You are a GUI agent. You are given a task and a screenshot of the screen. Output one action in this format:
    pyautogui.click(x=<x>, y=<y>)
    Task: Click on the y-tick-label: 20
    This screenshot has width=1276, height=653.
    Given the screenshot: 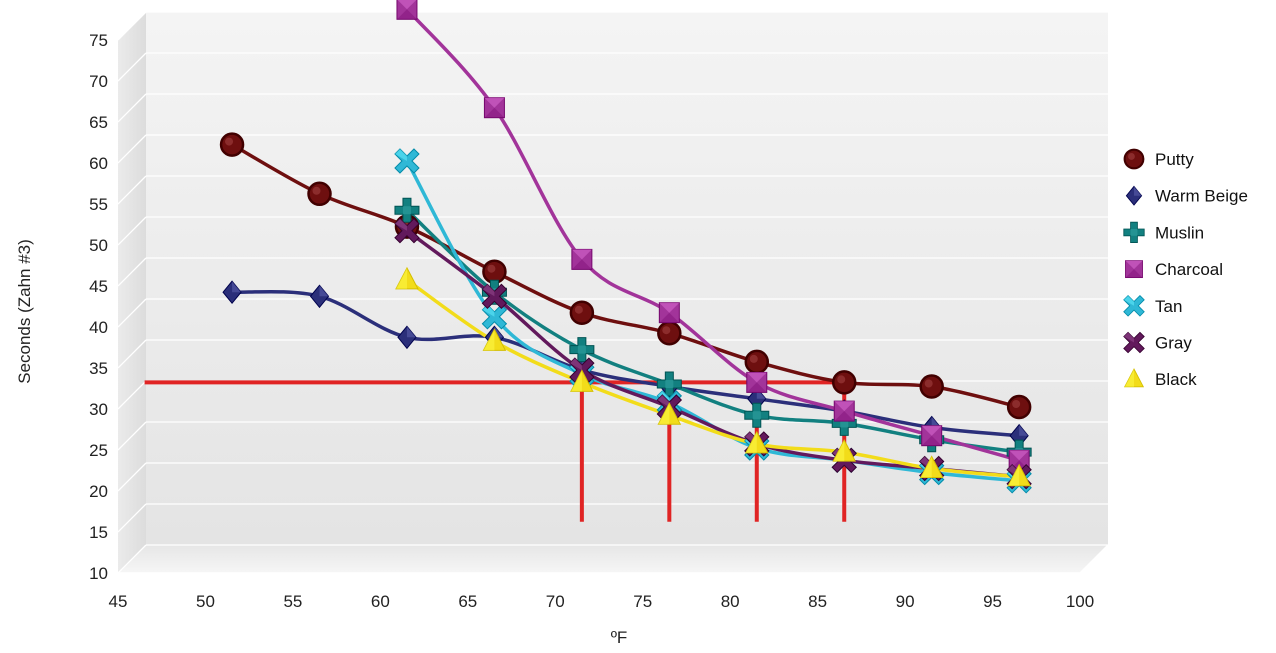 What is the action you would take?
    pyautogui.click(x=98, y=491)
    